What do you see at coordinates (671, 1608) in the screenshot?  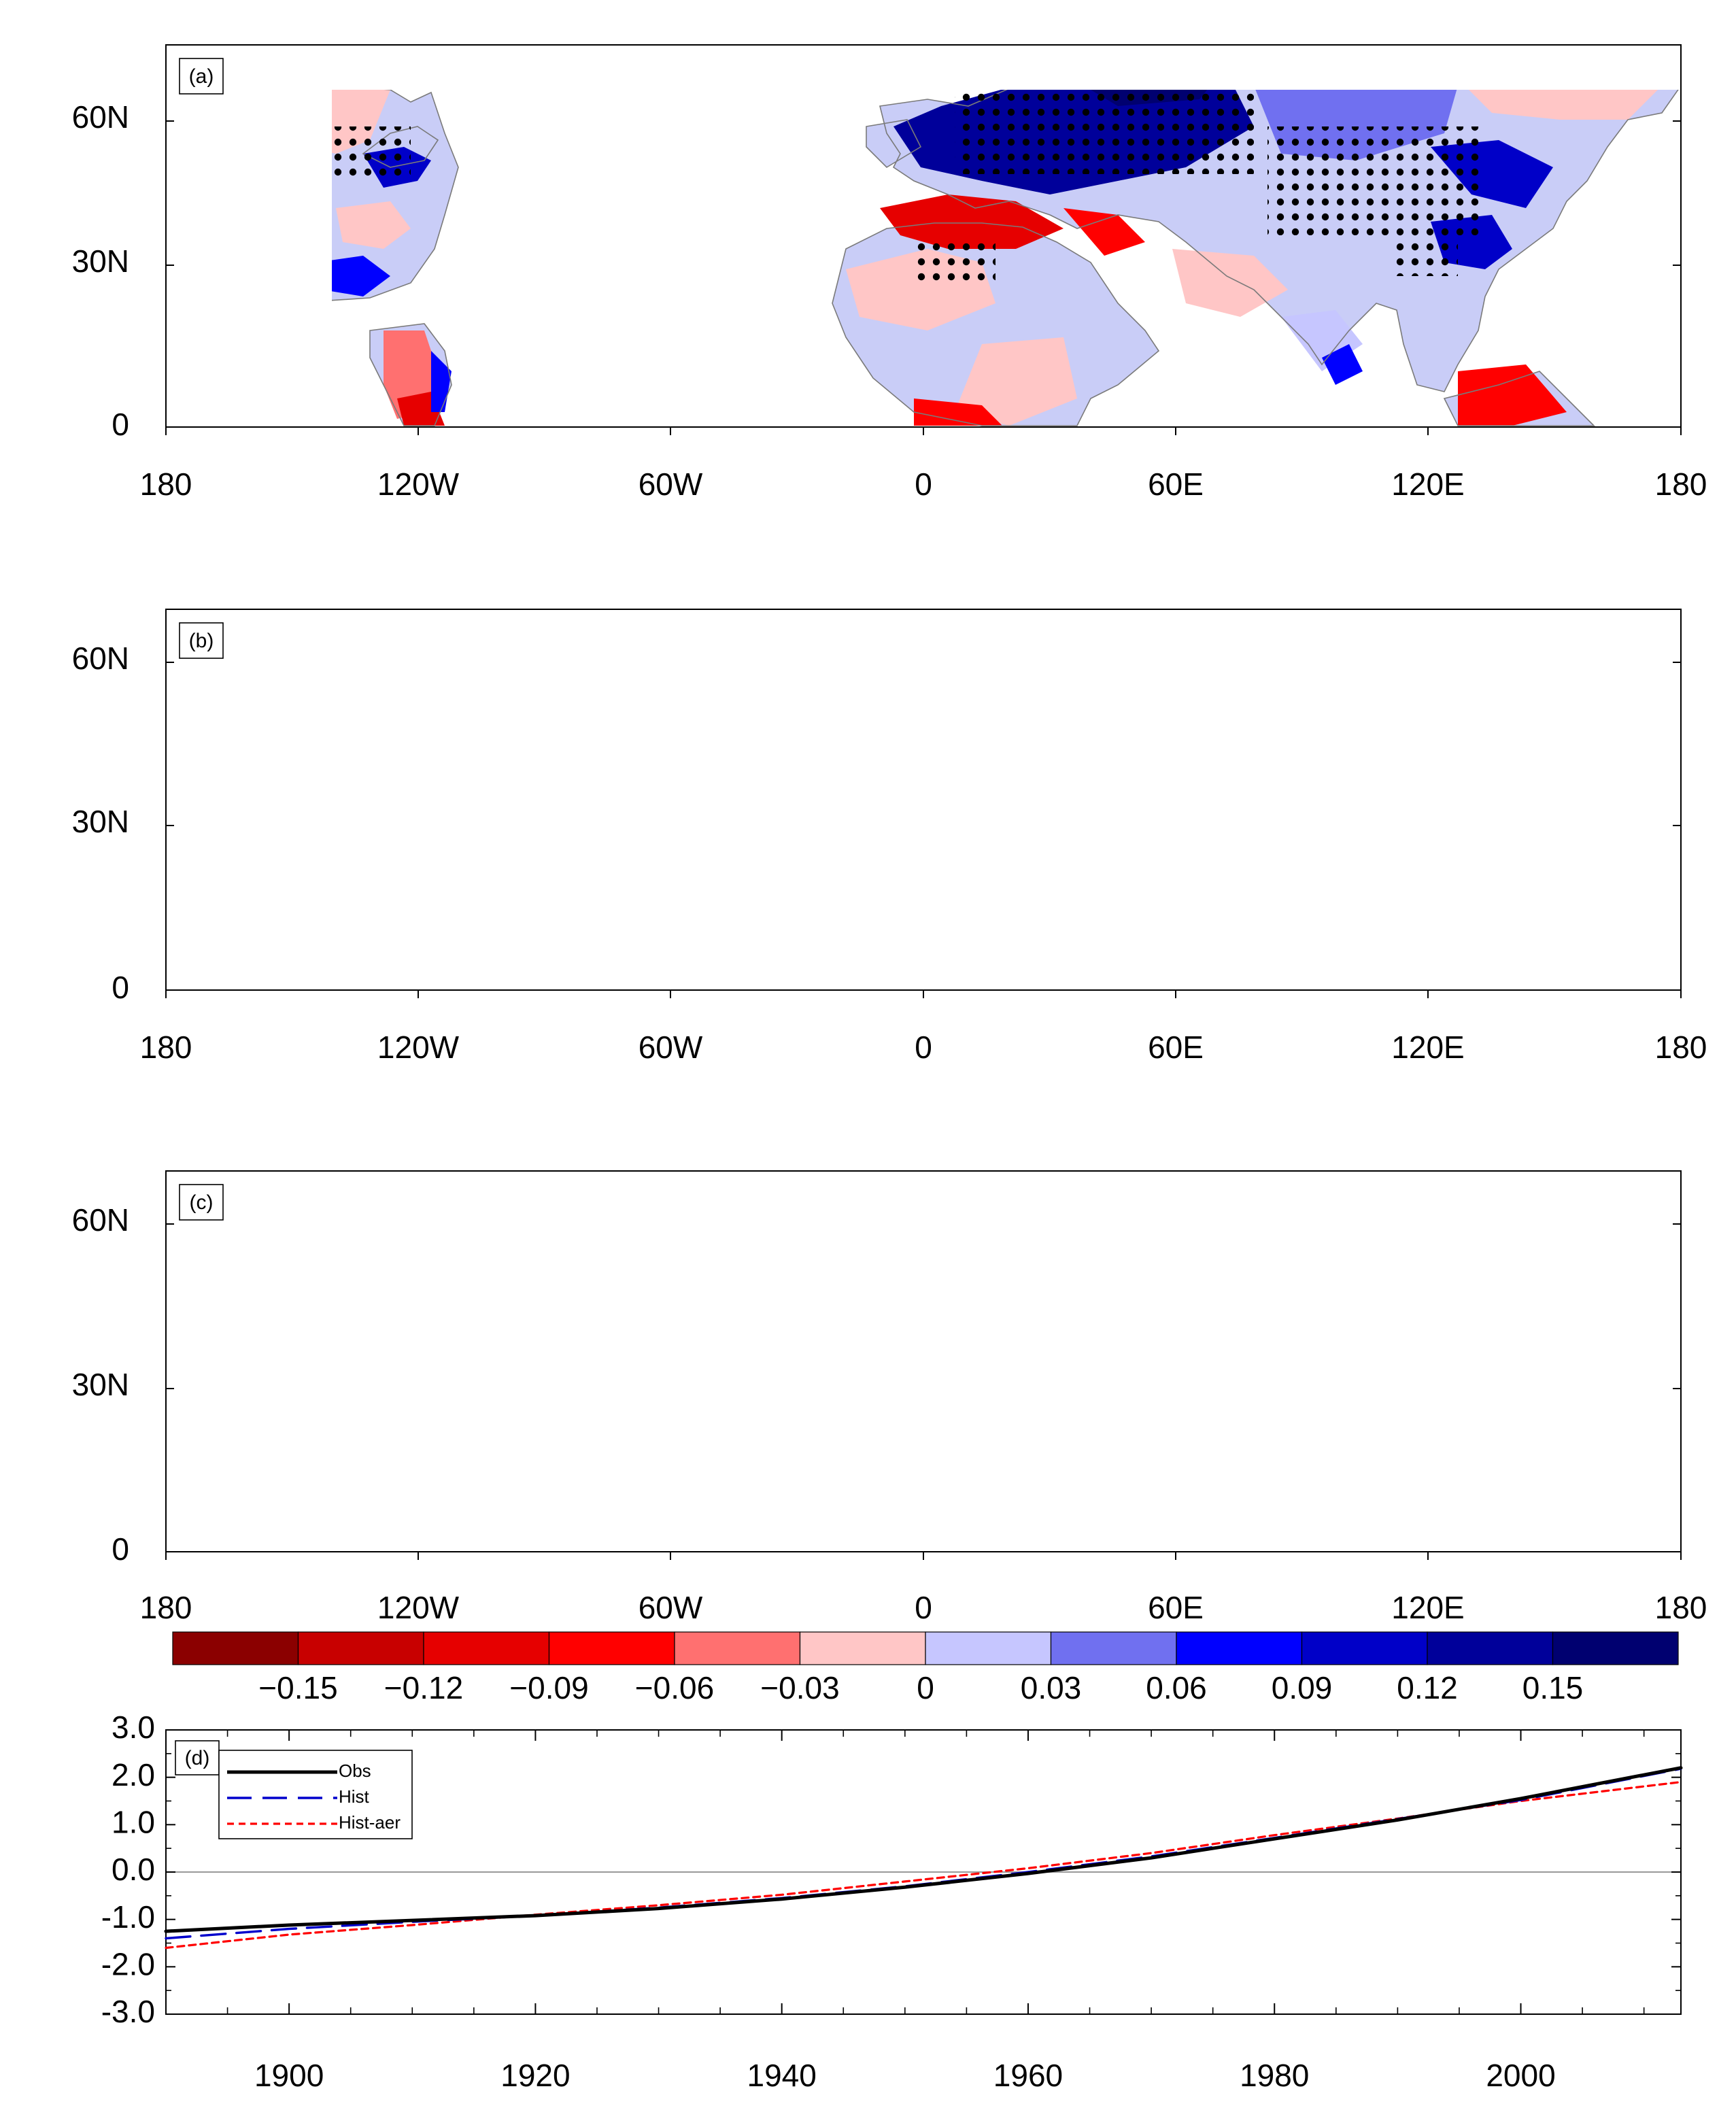 I see `panel-c-xtick-label: 60W` at bounding box center [671, 1608].